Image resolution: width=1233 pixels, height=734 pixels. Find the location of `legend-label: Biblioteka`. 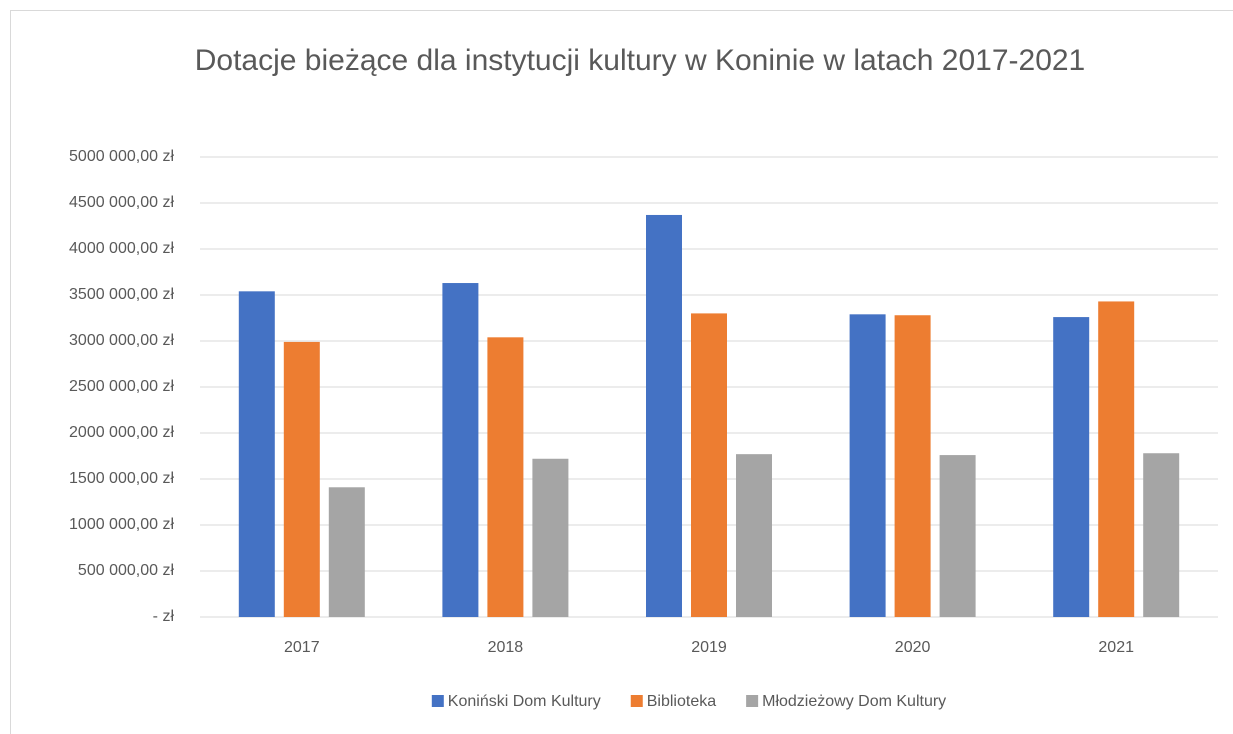

legend-label: Biblioteka is located at coordinates (681, 701).